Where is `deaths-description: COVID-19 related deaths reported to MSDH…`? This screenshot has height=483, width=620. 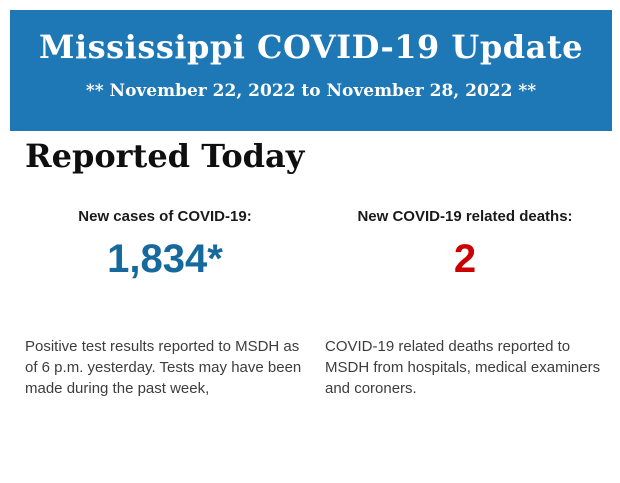 deaths-description: COVID-19 related deaths reported to MSDH… is located at coordinates (463, 367).